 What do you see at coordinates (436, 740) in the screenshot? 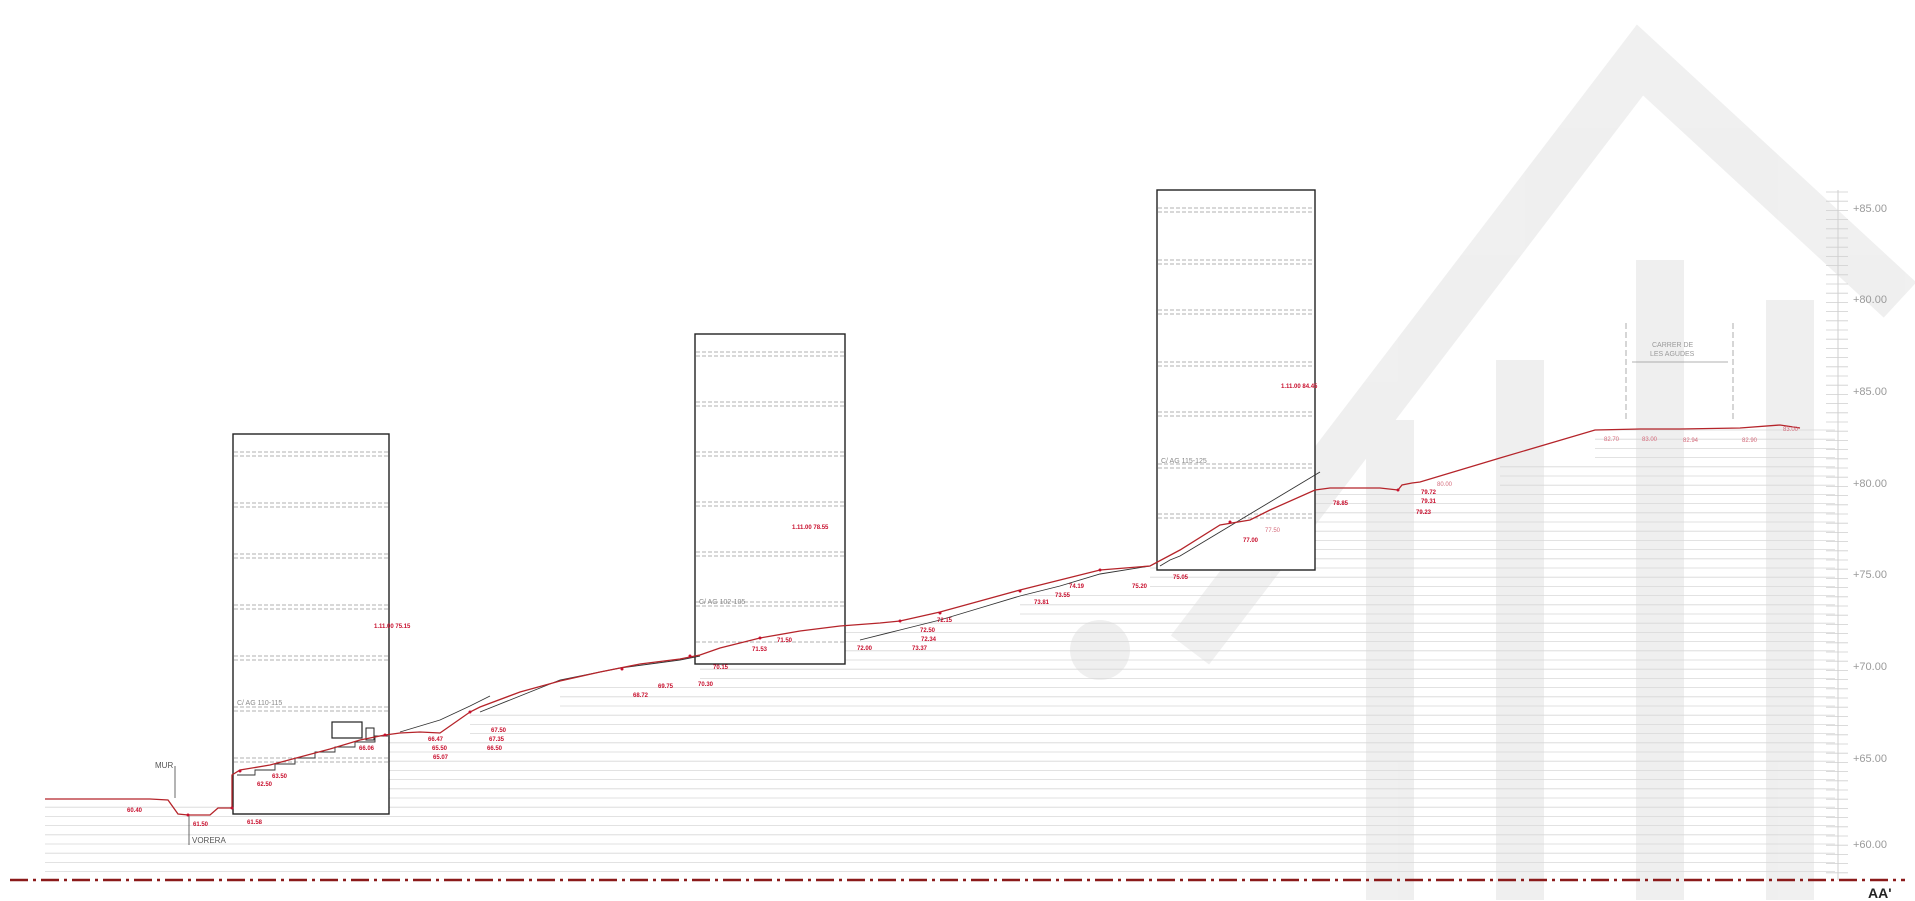
I see `elev-7: 66.47` at bounding box center [436, 740].